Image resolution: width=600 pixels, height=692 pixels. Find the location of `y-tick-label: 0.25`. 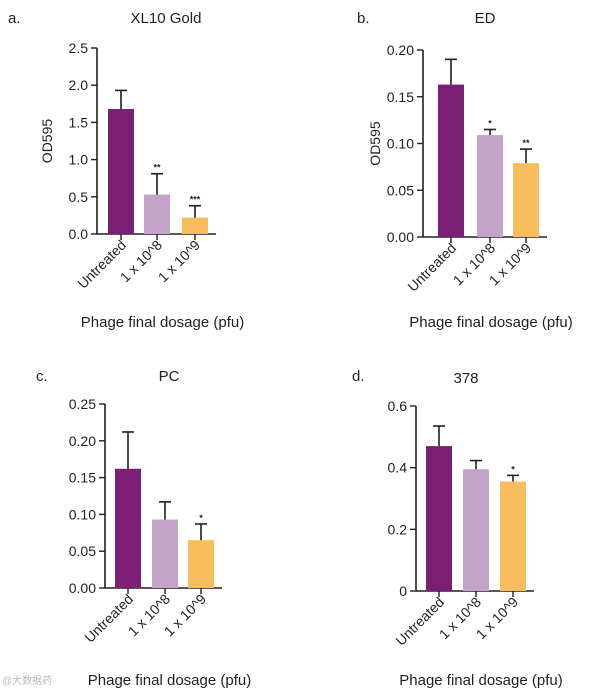

y-tick-label: 0.25 is located at coordinates (82, 404).